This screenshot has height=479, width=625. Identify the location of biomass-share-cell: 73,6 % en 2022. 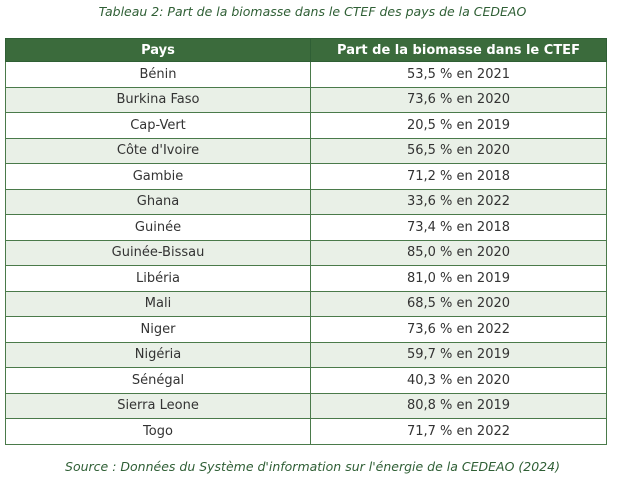
(458, 329).